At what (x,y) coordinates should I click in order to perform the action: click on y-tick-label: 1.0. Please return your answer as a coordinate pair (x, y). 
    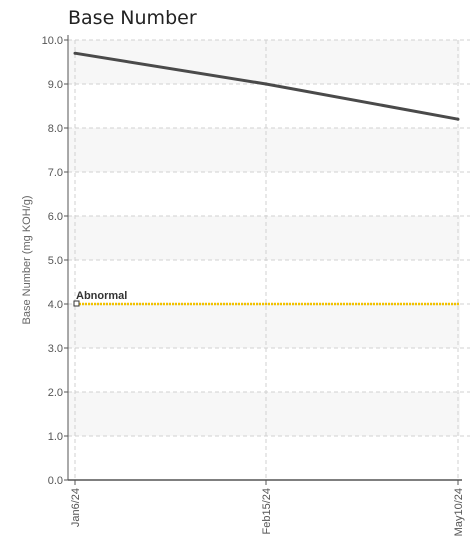
    Looking at the image, I should click on (55, 437).